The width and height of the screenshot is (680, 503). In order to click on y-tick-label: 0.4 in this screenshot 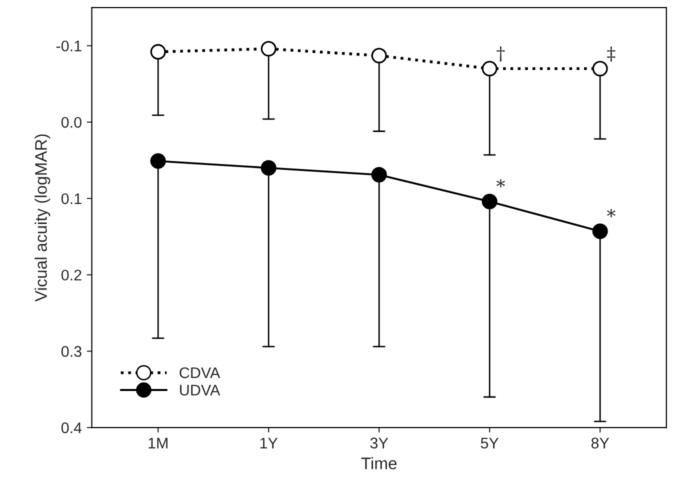, I will do `click(71, 428)`.